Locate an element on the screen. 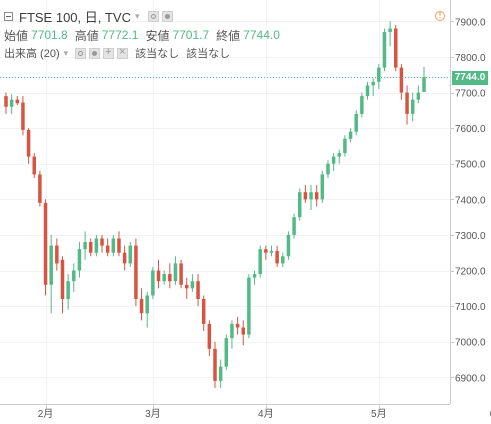 The height and width of the screenshot is (424, 491). x-axis-ticks: 2月 3月 4月 5月 6月 is located at coordinates (264, 412).